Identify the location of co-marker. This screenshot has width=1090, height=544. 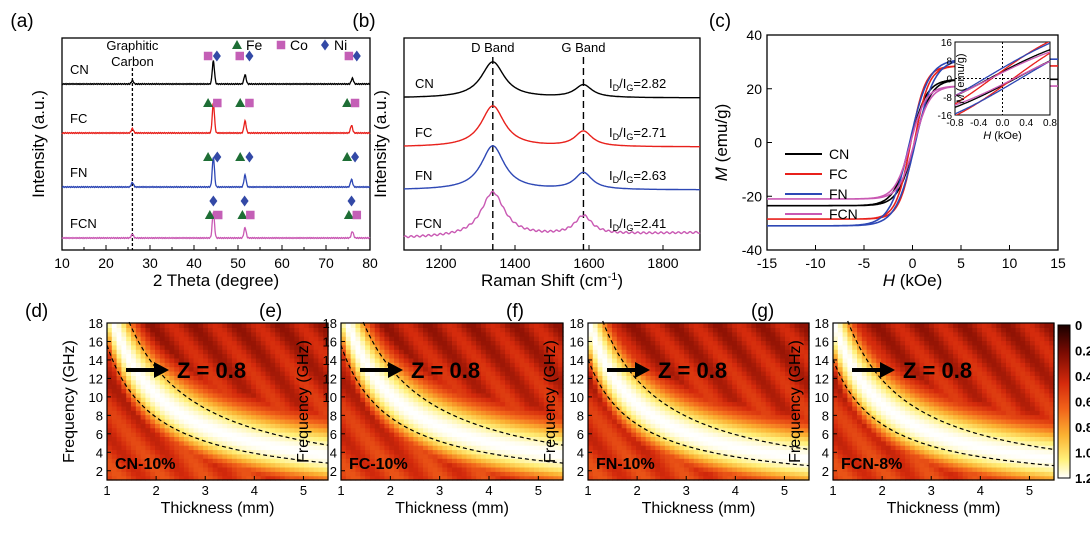
(240, 56).